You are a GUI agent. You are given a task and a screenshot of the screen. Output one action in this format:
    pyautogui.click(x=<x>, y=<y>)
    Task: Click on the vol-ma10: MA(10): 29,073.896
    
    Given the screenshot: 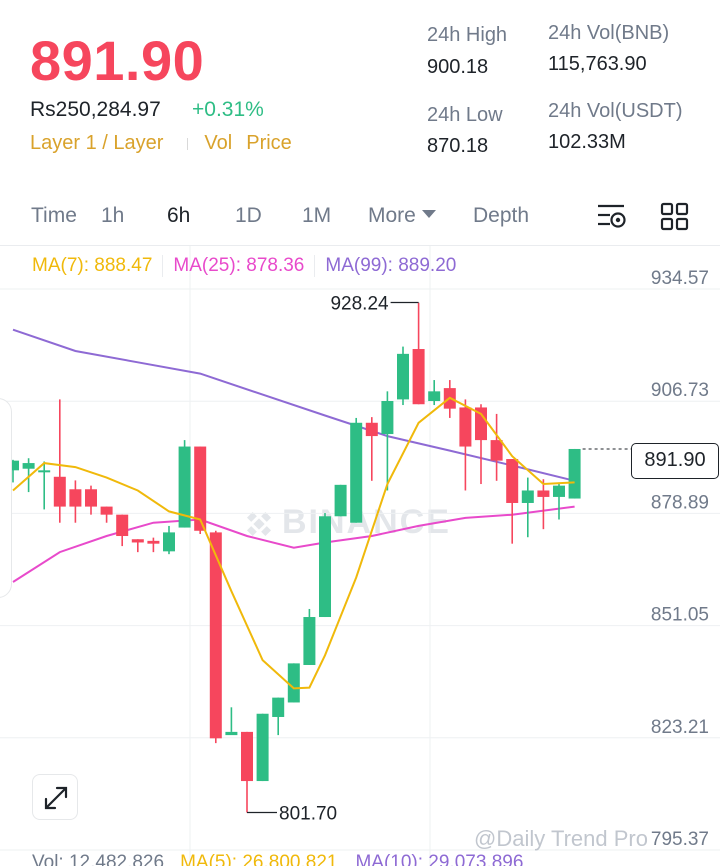 What is the action you would take?
    pyautogui.click(x=439, y=859)
    